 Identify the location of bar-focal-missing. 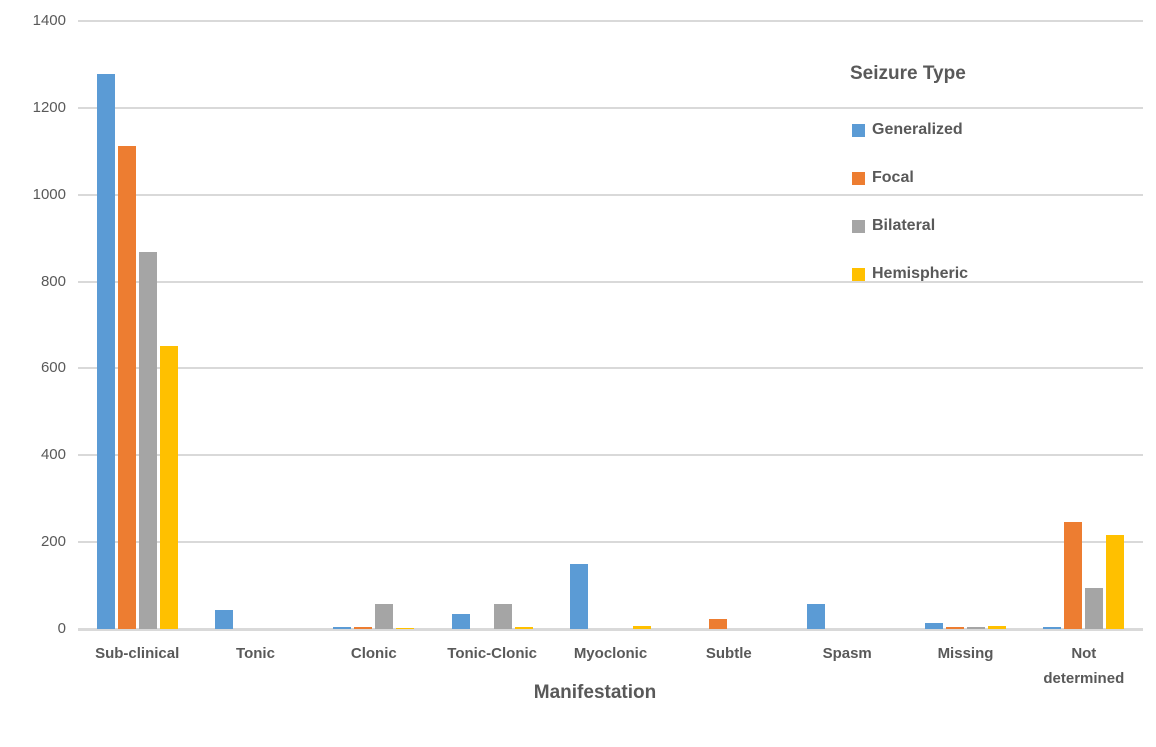
(954, 627).